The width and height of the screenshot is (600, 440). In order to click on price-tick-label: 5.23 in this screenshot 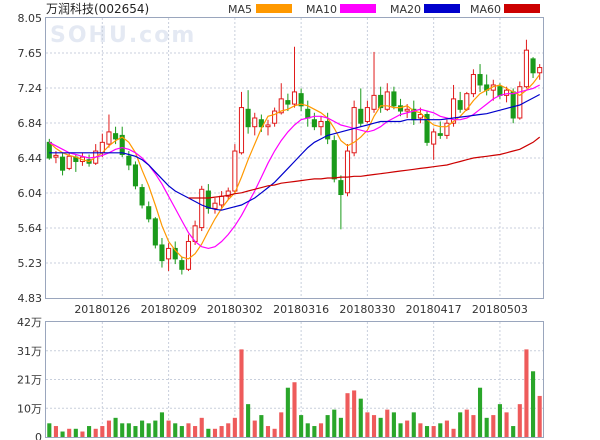, I will do `click(30, 263)`.